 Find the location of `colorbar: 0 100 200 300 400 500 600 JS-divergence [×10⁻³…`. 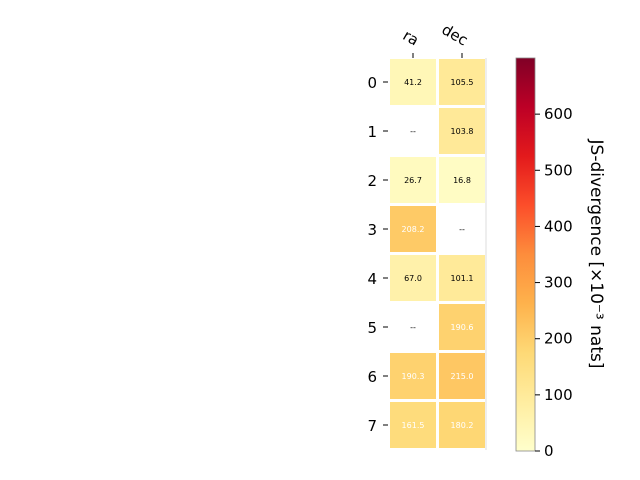

colorbar: 0 100 200 300 400 500 600 JS-divergence [×10⁻³… is located at coordinates (560, 258).